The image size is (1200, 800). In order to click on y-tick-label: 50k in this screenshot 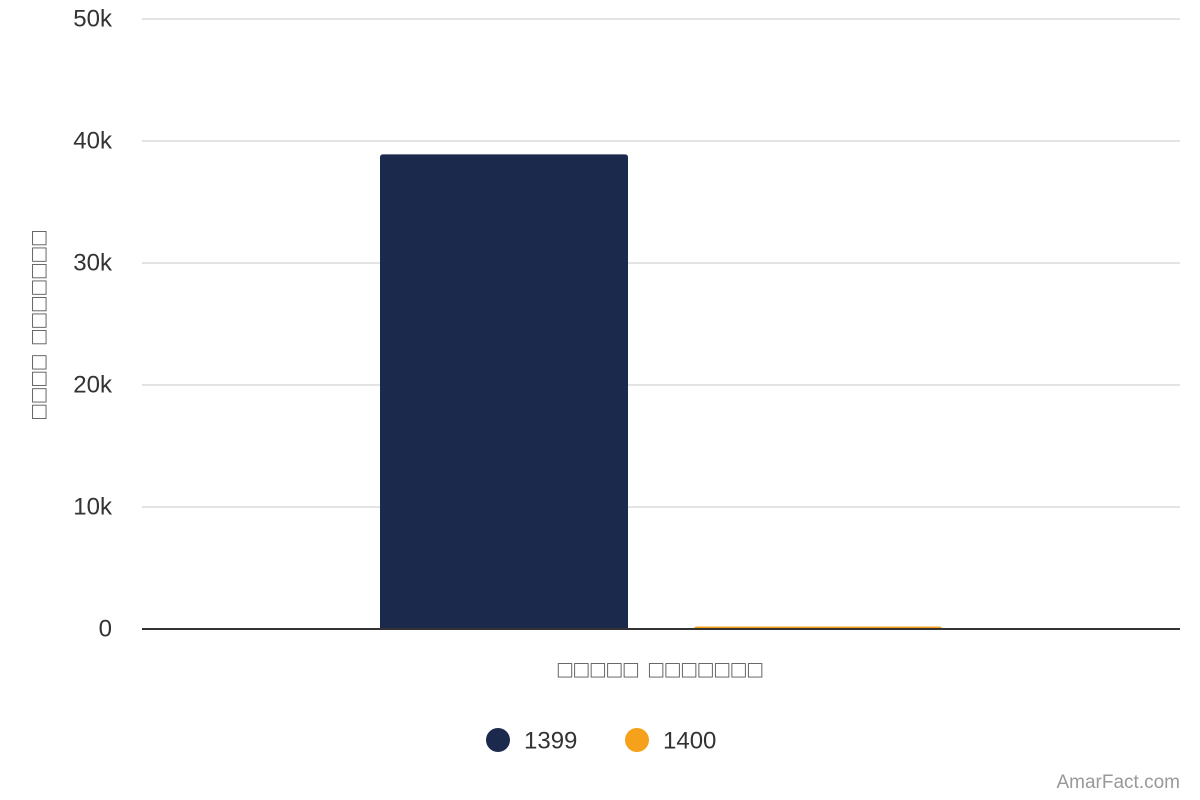, I will do `click(93, 18)`.